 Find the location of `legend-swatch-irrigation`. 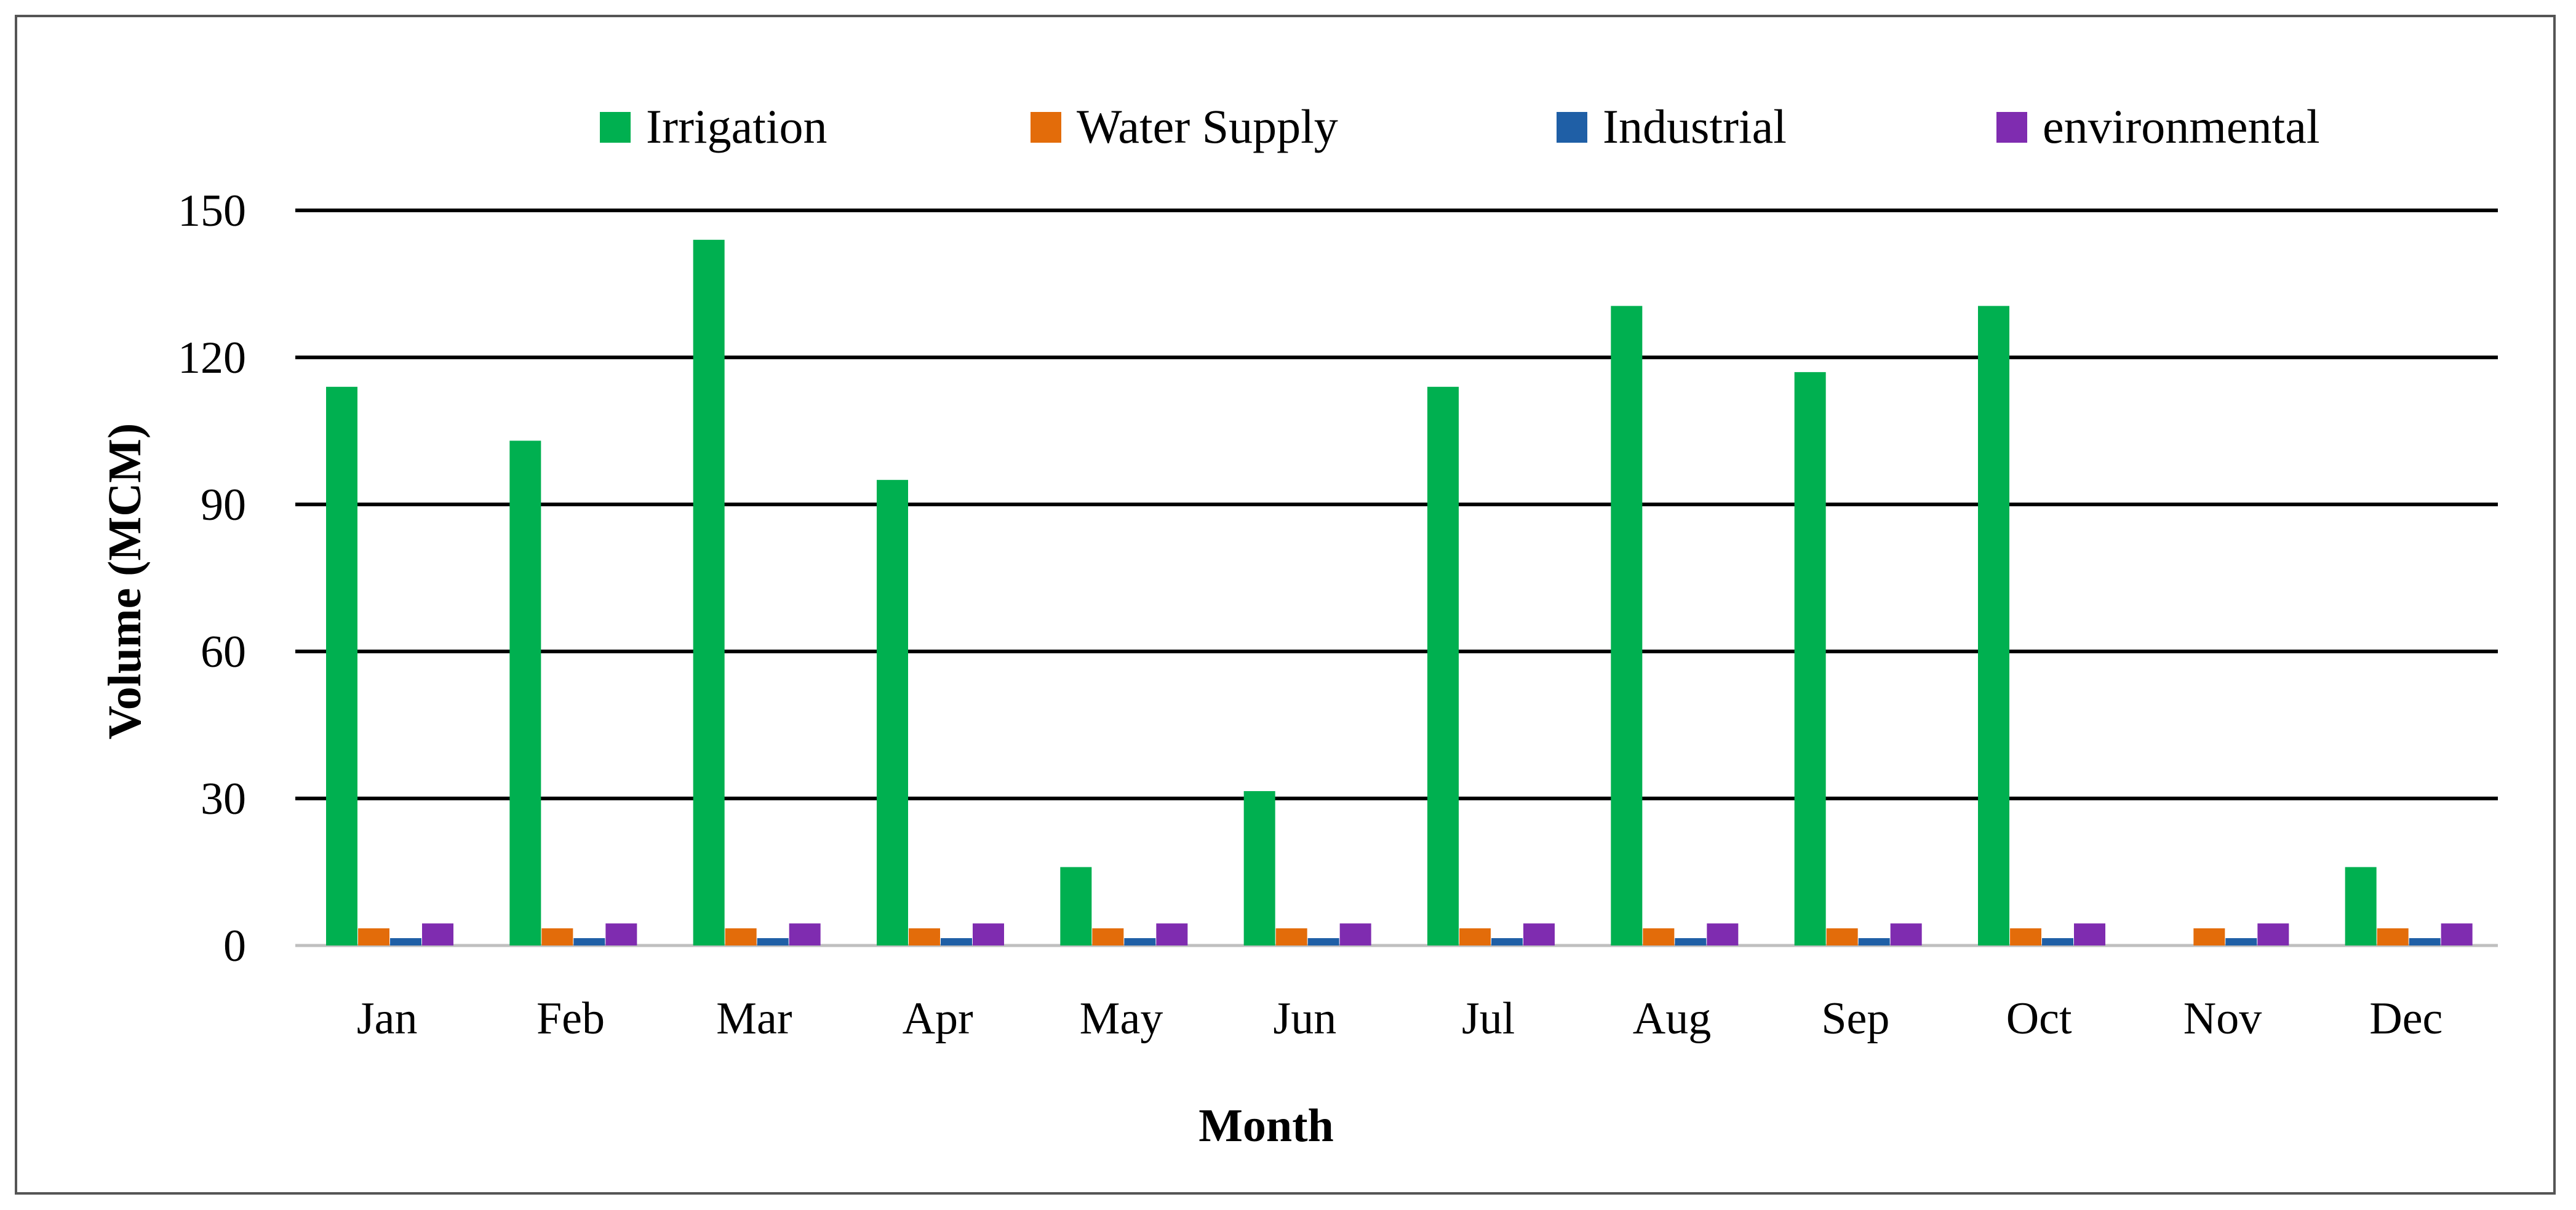

legend-swatch-irrigation is located at coordinates (615, 127).